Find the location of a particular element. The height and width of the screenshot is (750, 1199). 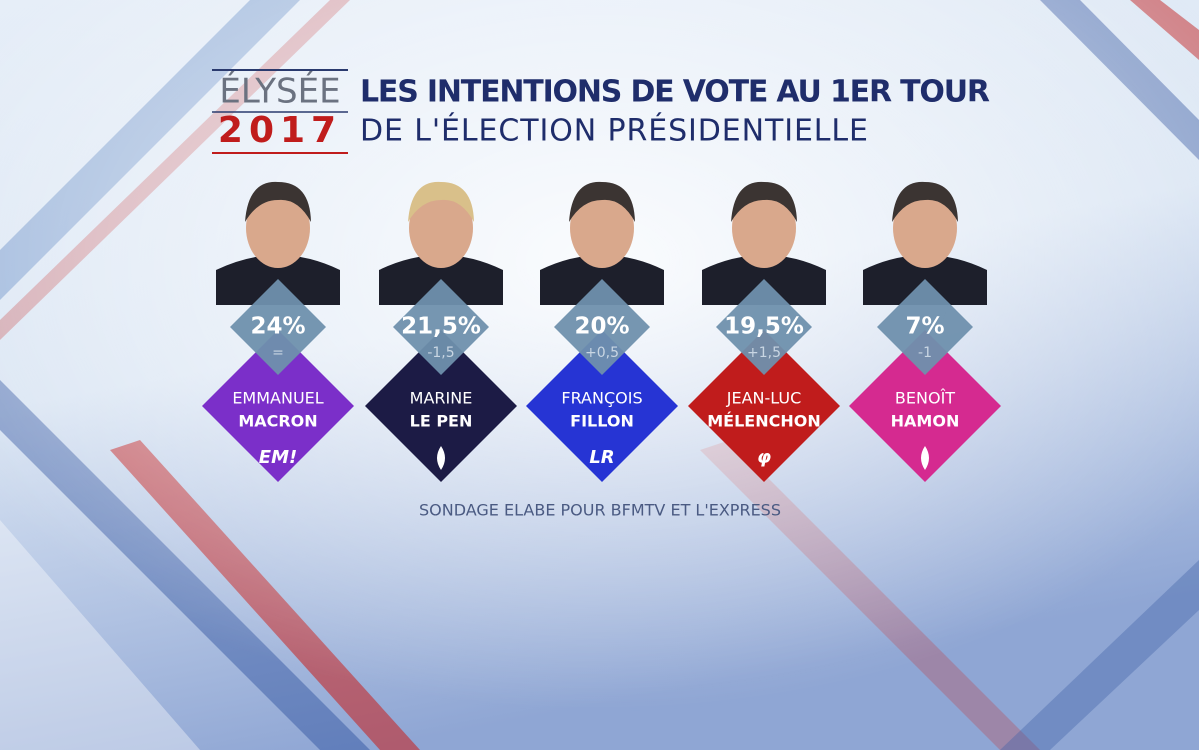

candidate-card: 20% +0,5 FRANÇOIS FILLON LR is located at coordinates (602, 331).